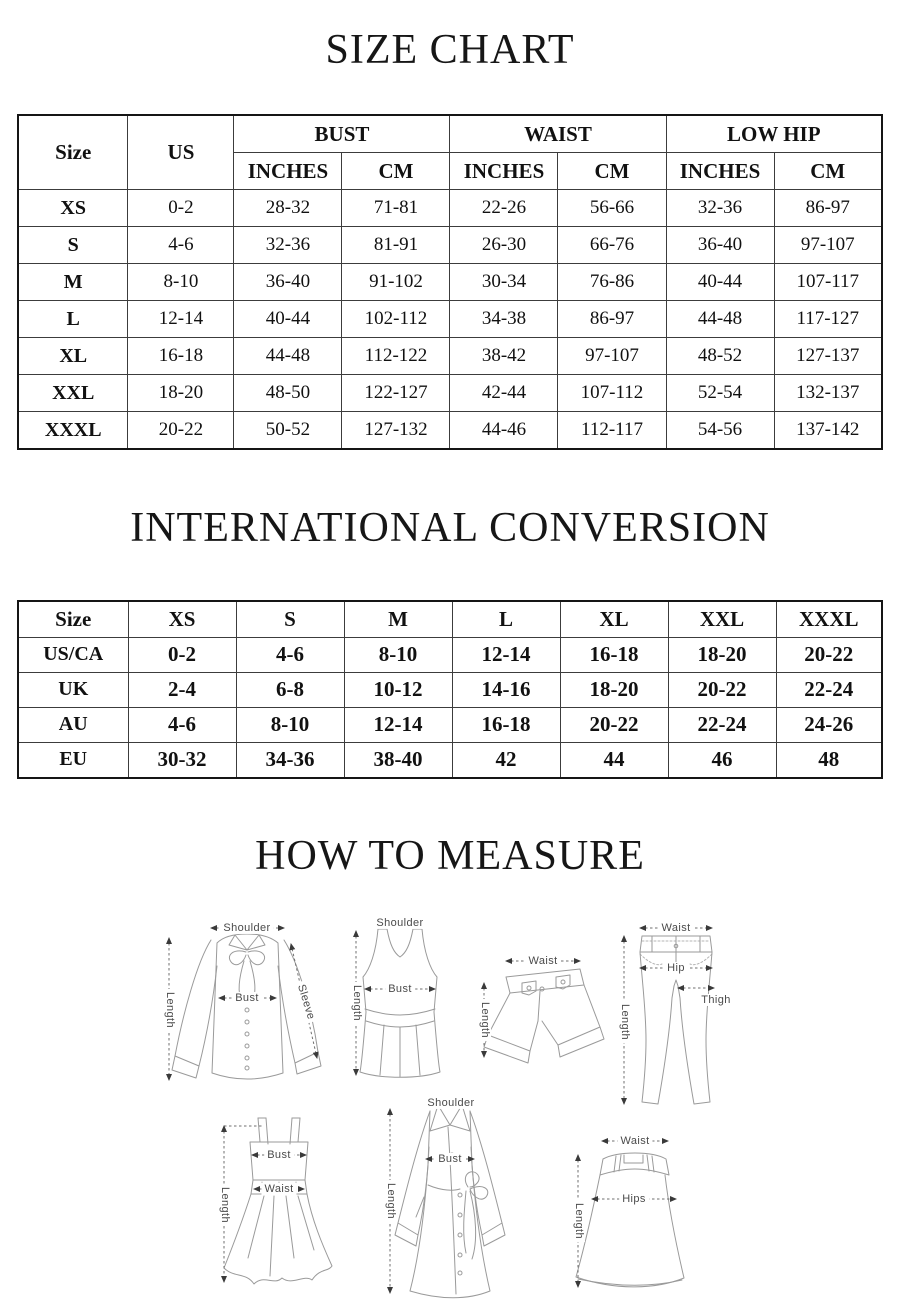 This screenshot has height=1300, width=900. Describe the element at coordinates (722, 619) in the screenshot. I see `conv-header-xxl: XXL` at that location.